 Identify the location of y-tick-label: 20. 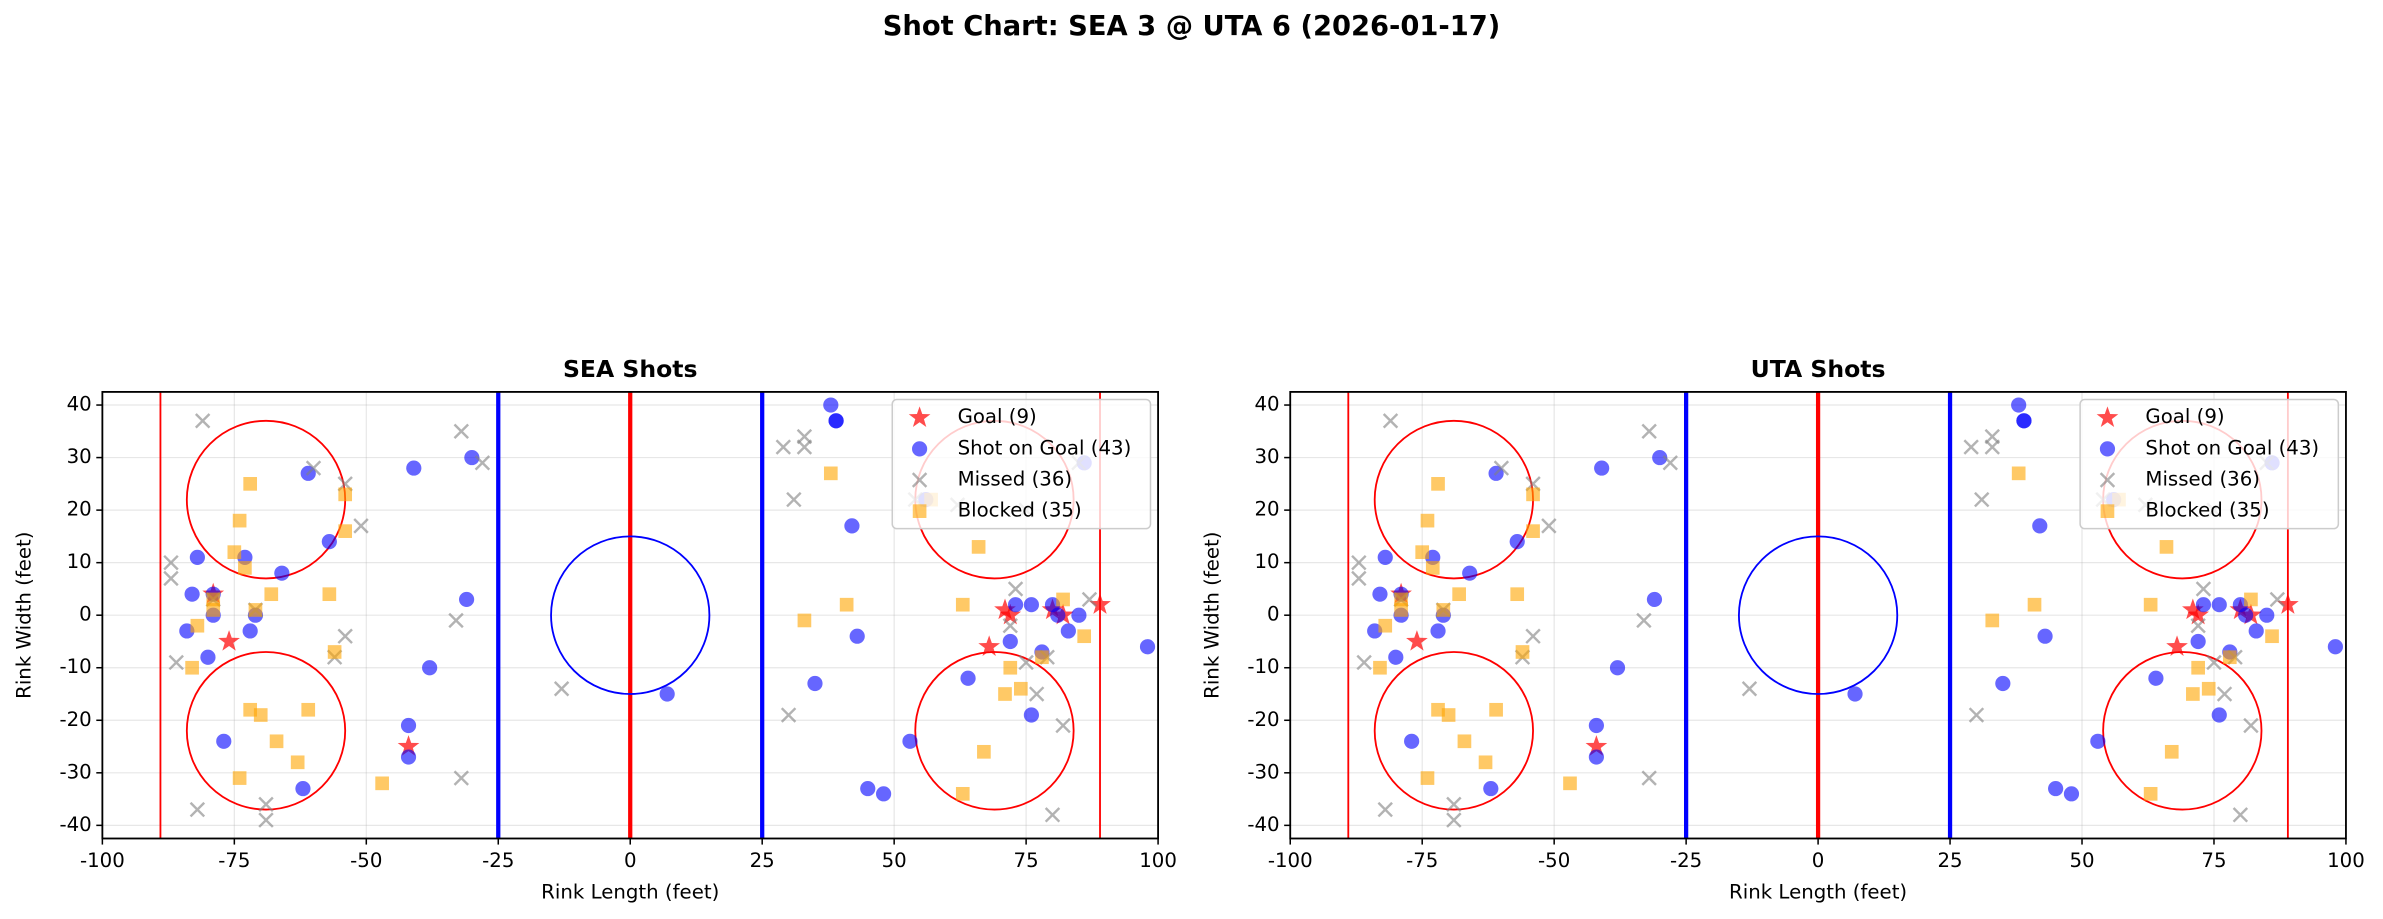
(1266, 509).